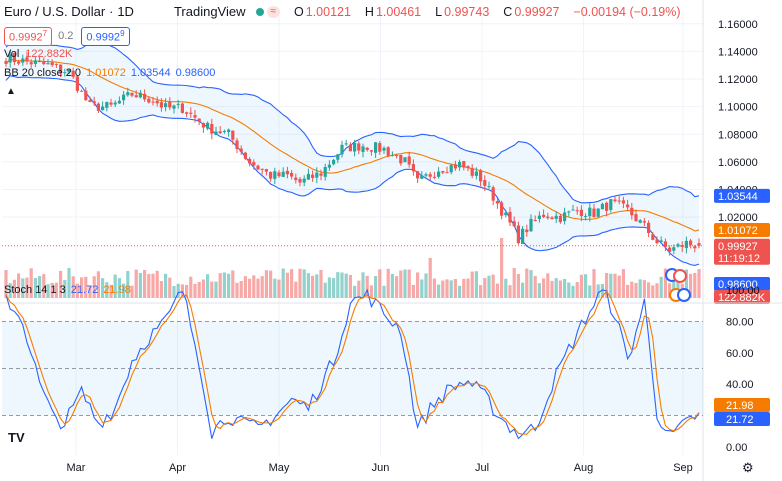 The height and width of the screenshot is (481, 782). What do you see at coordinates (105, 36) in the screenshot?
I see `buy-button: 0.99929` at bounding box center [105, 36].